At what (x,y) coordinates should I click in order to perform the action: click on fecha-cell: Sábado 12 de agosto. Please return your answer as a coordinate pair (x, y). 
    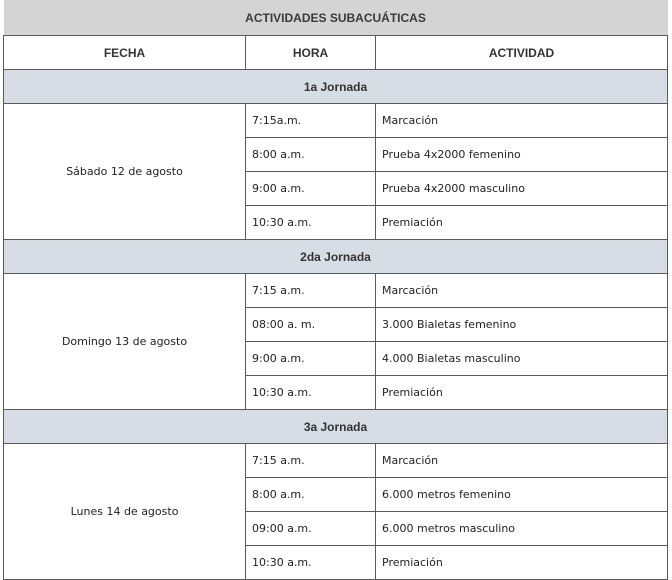
    Looking at the image, I should click on (124, 171).